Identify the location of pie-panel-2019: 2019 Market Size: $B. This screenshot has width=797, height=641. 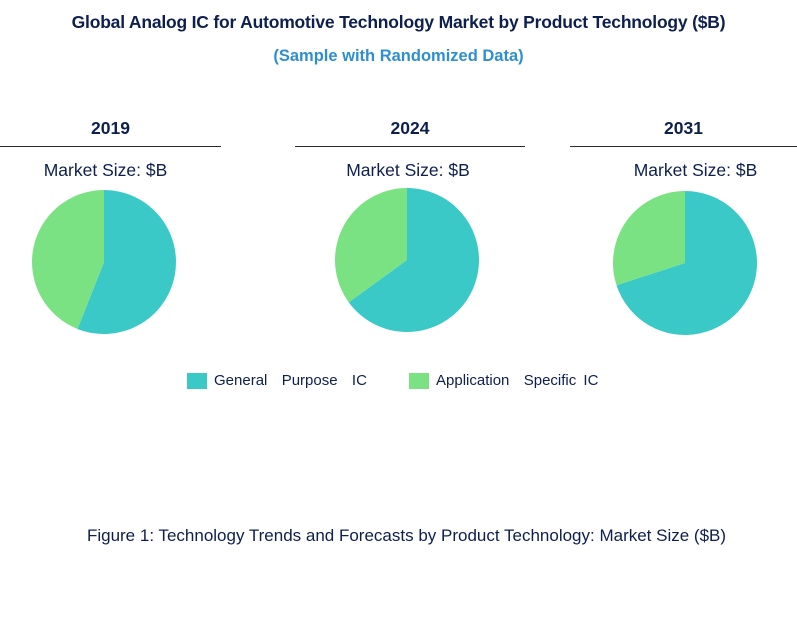
(110, 233).